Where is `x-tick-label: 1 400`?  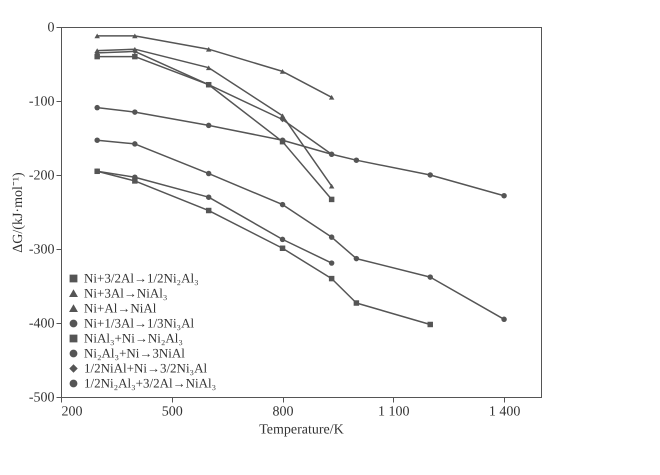 x-tick-label: 1 400 is located at coordinates (504, 412).